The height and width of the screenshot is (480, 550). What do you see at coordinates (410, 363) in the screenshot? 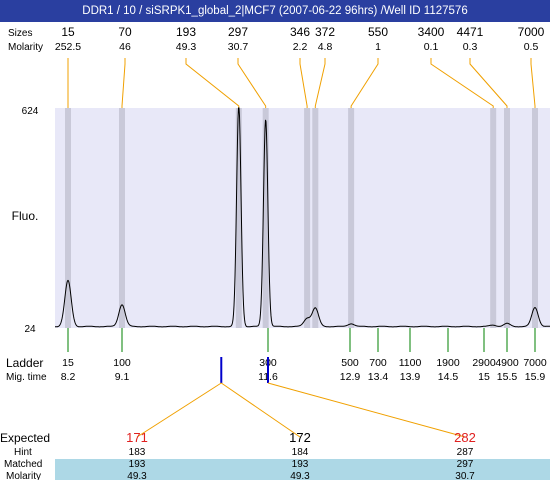
I see `ladder-size-label: 1100` at bounding box center [410, 363].